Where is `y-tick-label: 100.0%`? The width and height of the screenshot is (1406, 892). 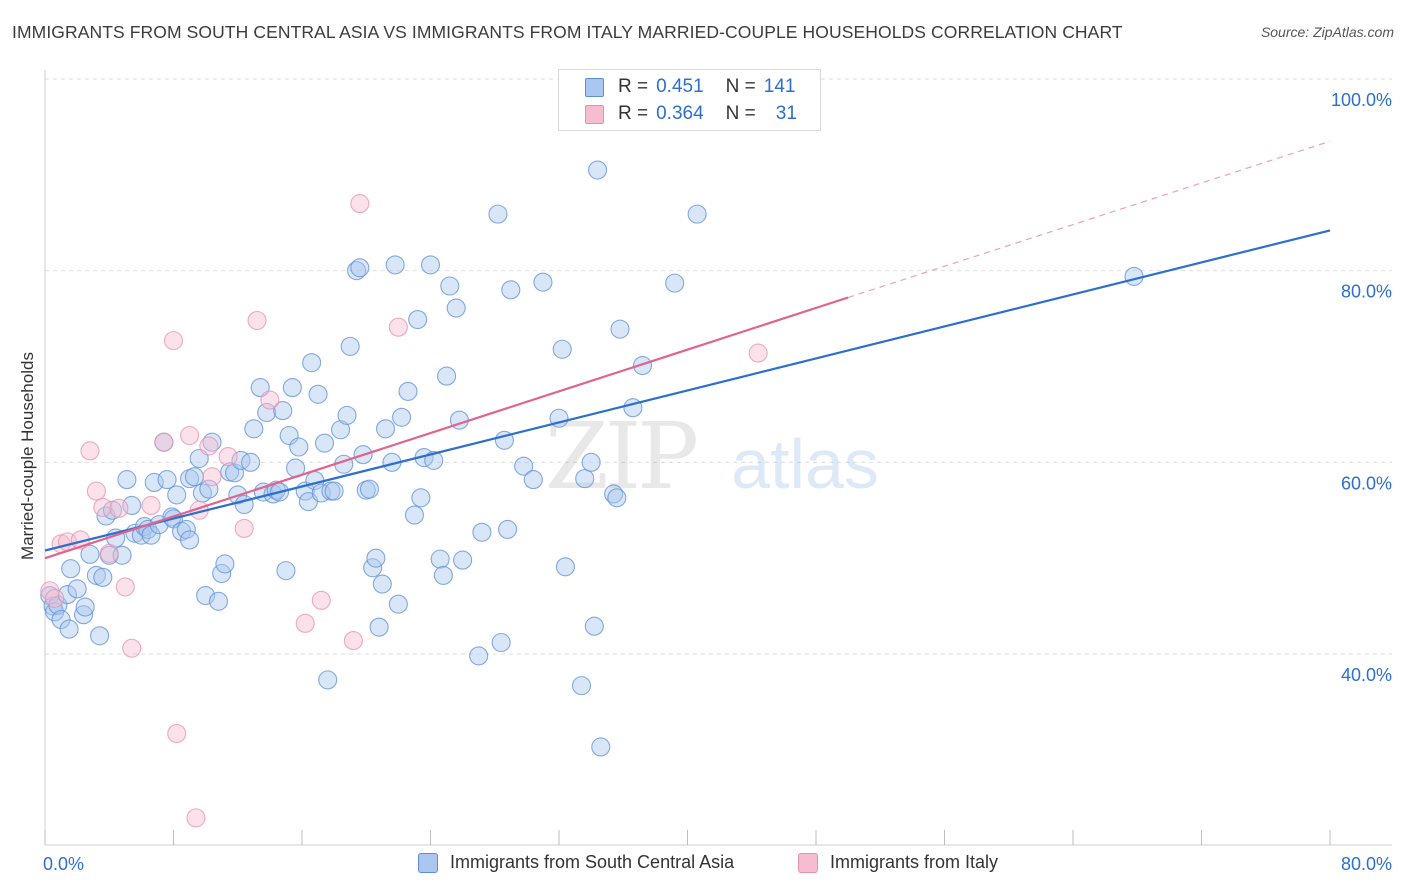
y-tick-label: 100.0% is located at coordinates (1361, 100).